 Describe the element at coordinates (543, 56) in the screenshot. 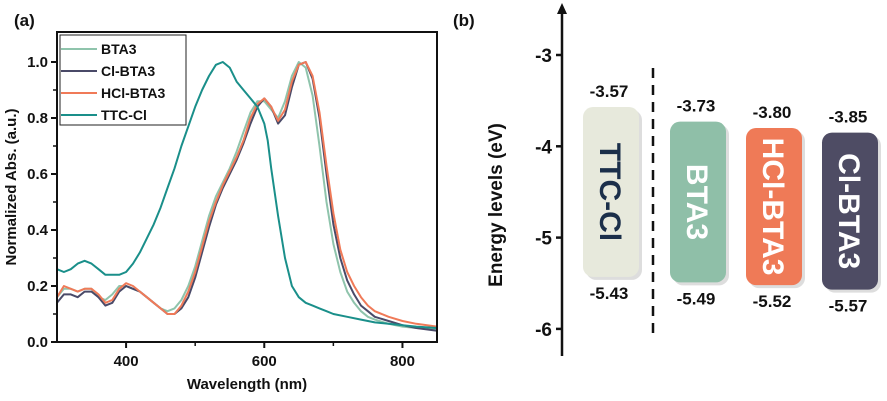

I see `energy-tick-label: -3` at that location.